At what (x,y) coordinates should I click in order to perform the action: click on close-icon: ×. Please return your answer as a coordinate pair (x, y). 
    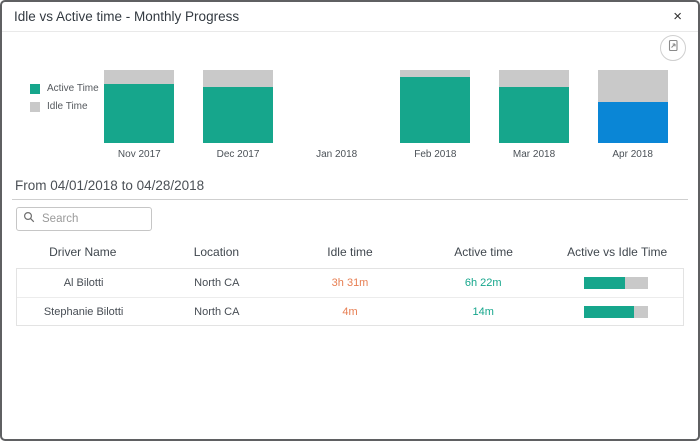
    Looking at the image, I should click on (677, 16).